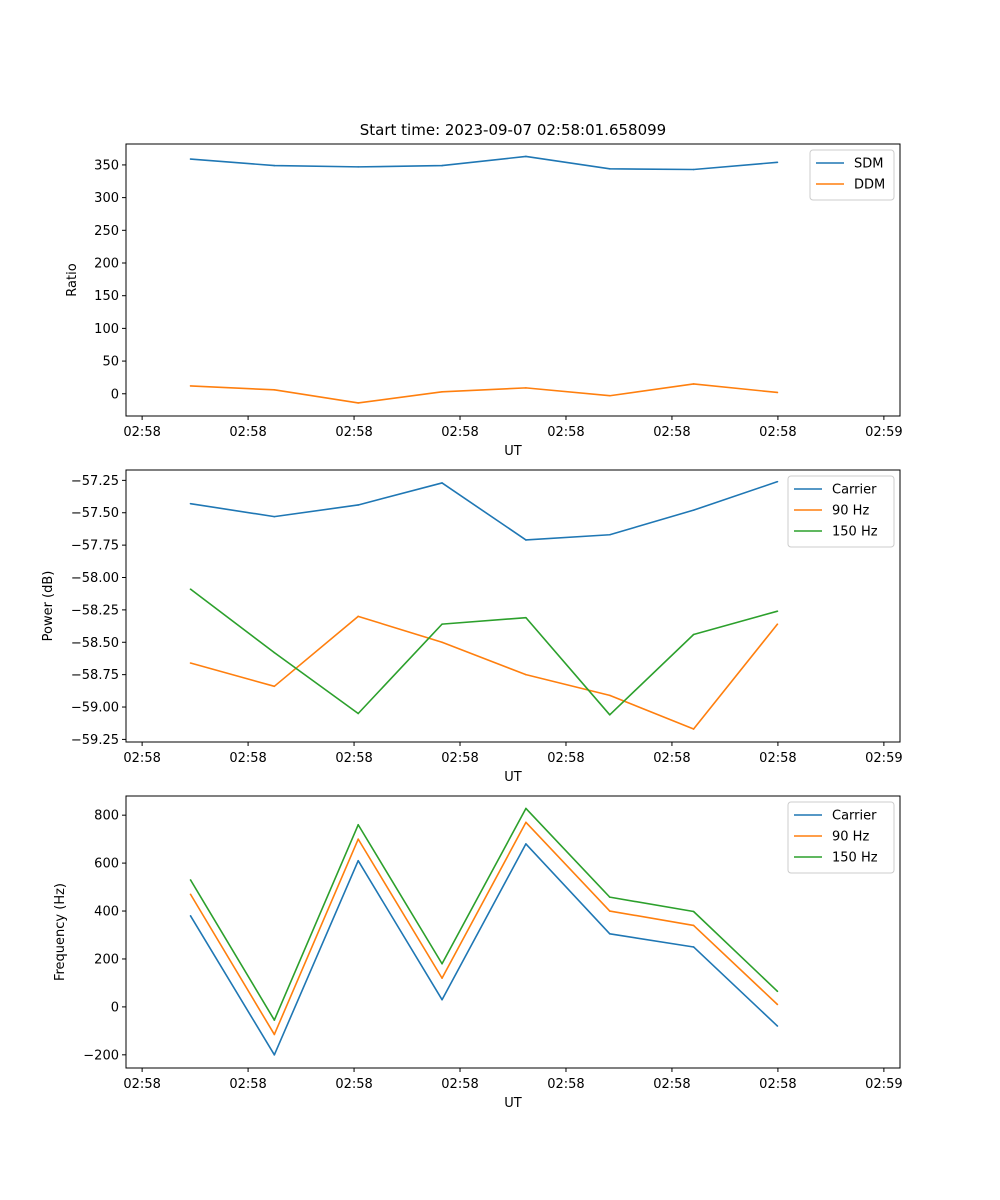  What do you see at coordinates (95, 708) in the screenshot?
I see `y-tick-label: −59.00` at bounding box center [95, 708].